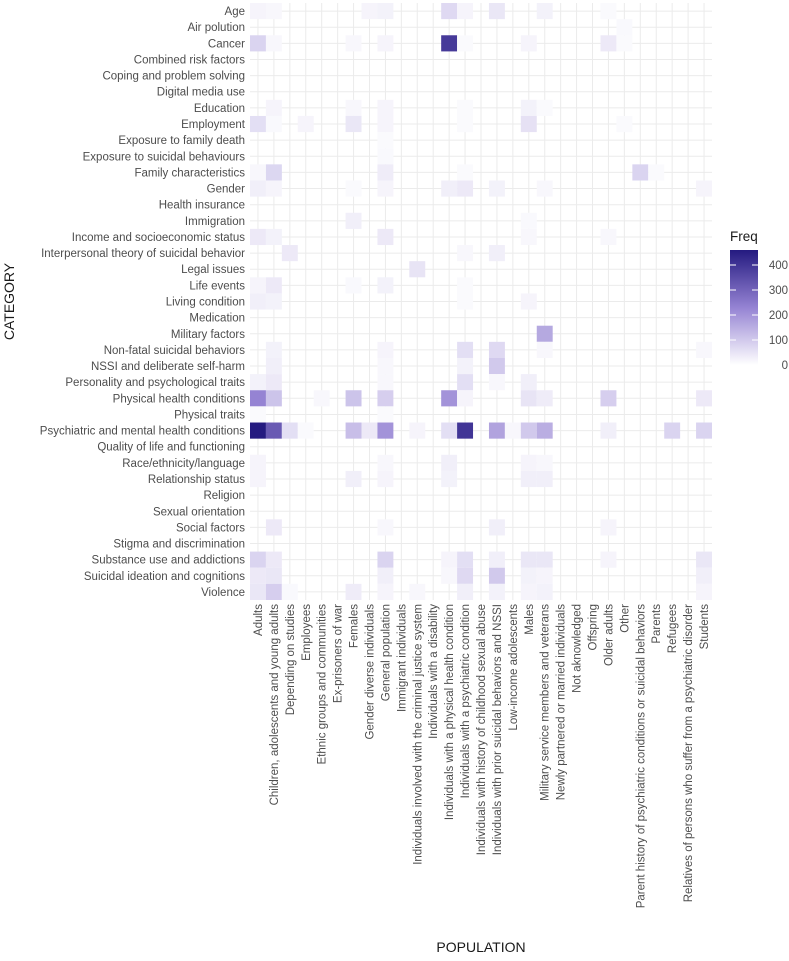 The image size is (789, 961). I want to click on y-tick-life-events: Life events, so click(217, 286).